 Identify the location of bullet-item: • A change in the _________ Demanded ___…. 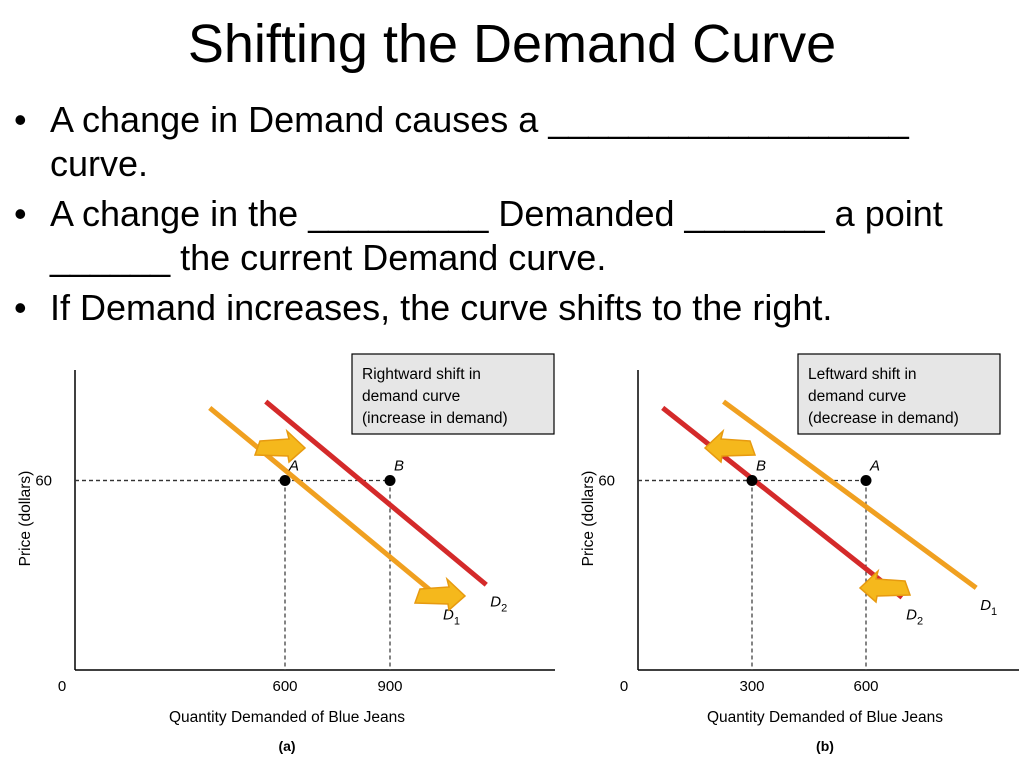
(514, 236).